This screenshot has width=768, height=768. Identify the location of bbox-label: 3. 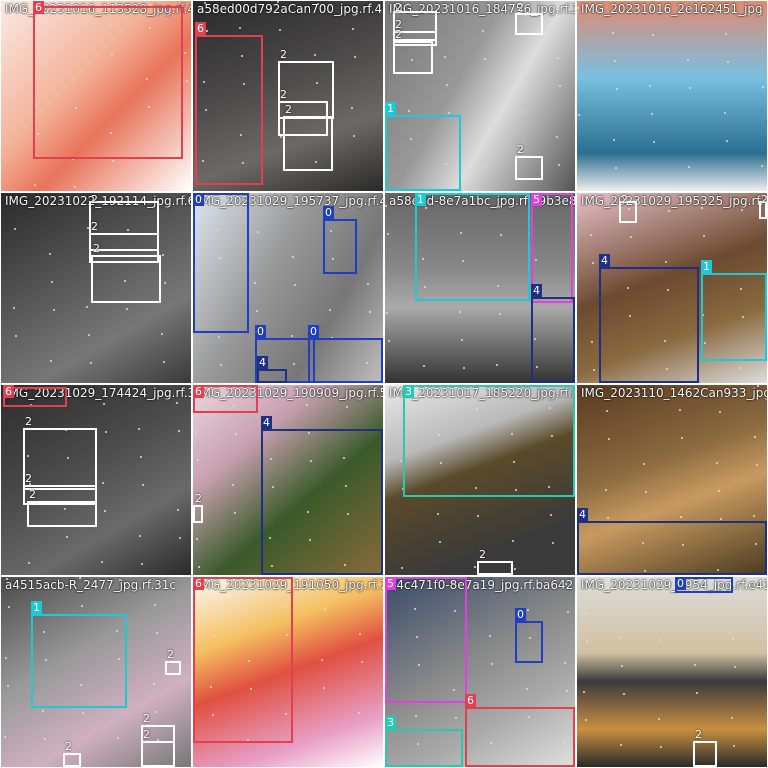
(390, 722).